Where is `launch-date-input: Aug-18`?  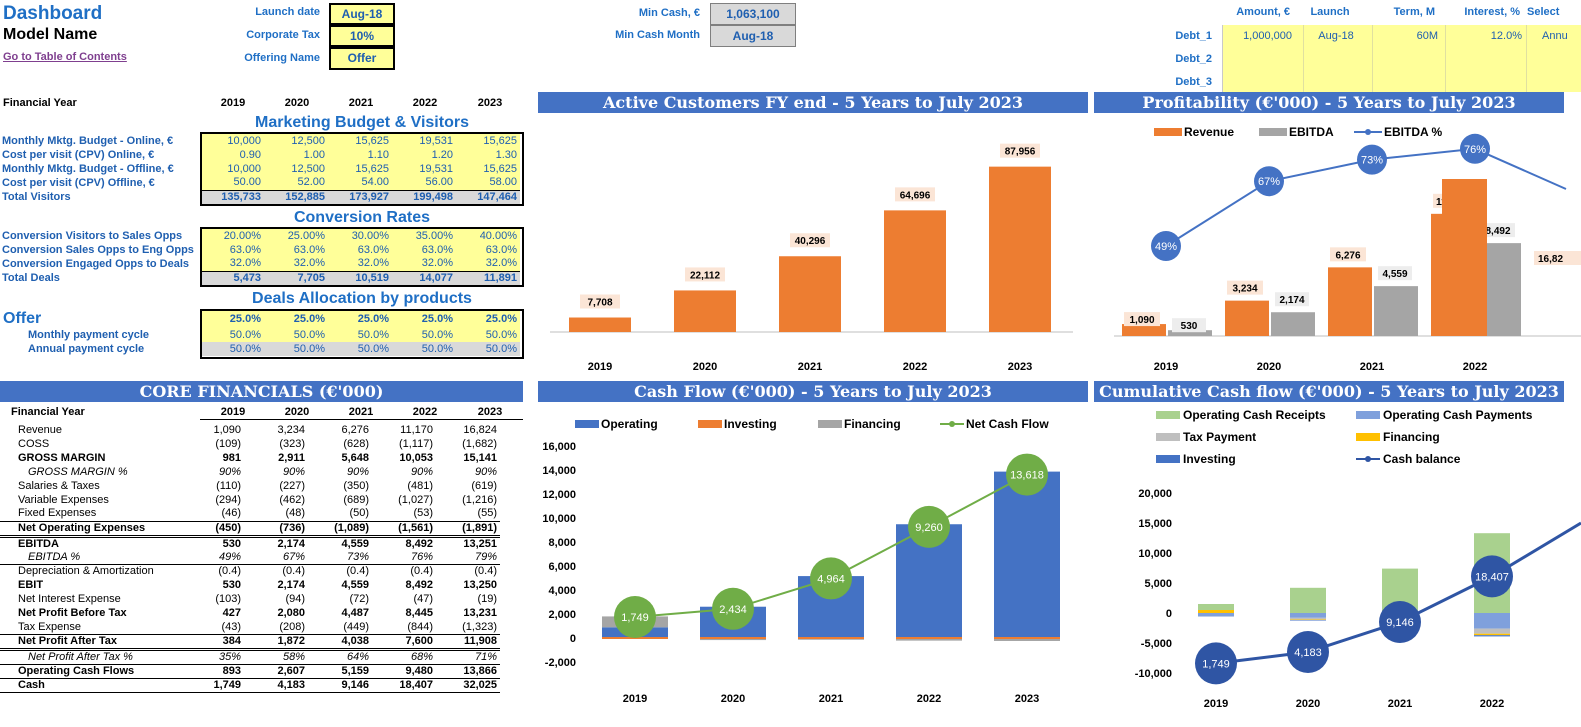 launch-date-input: Aug-18 is located at coordinates (362, 14).